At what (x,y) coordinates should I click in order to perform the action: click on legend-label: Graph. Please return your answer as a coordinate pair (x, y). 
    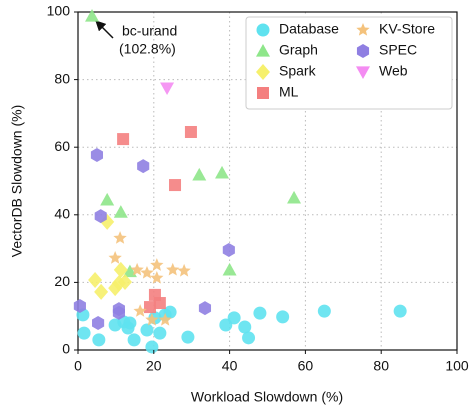
    Looking at the image, I should click on (298, 50).